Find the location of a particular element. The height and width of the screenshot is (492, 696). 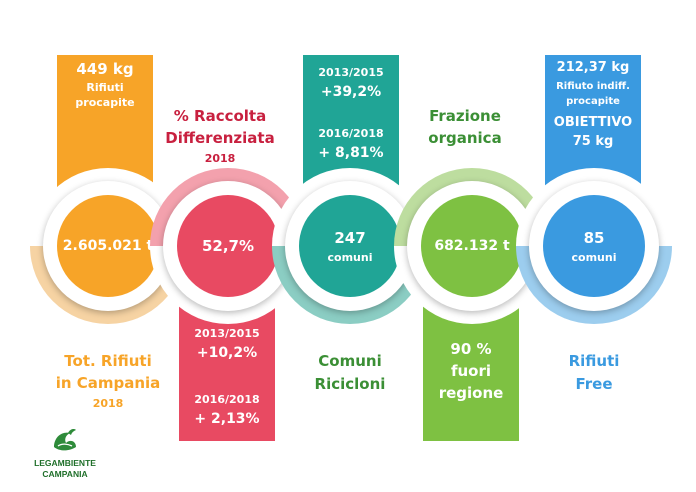

orange-disc: 2.605.021 t is located at coordinates (108, 246).